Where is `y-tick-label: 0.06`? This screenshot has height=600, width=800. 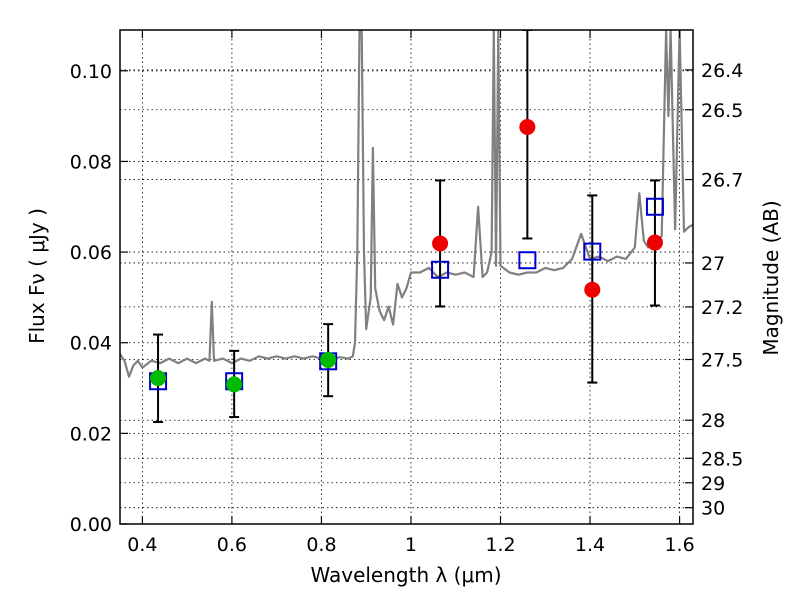
y-tick-label: 0.06 is located at coordinates (91, 253).